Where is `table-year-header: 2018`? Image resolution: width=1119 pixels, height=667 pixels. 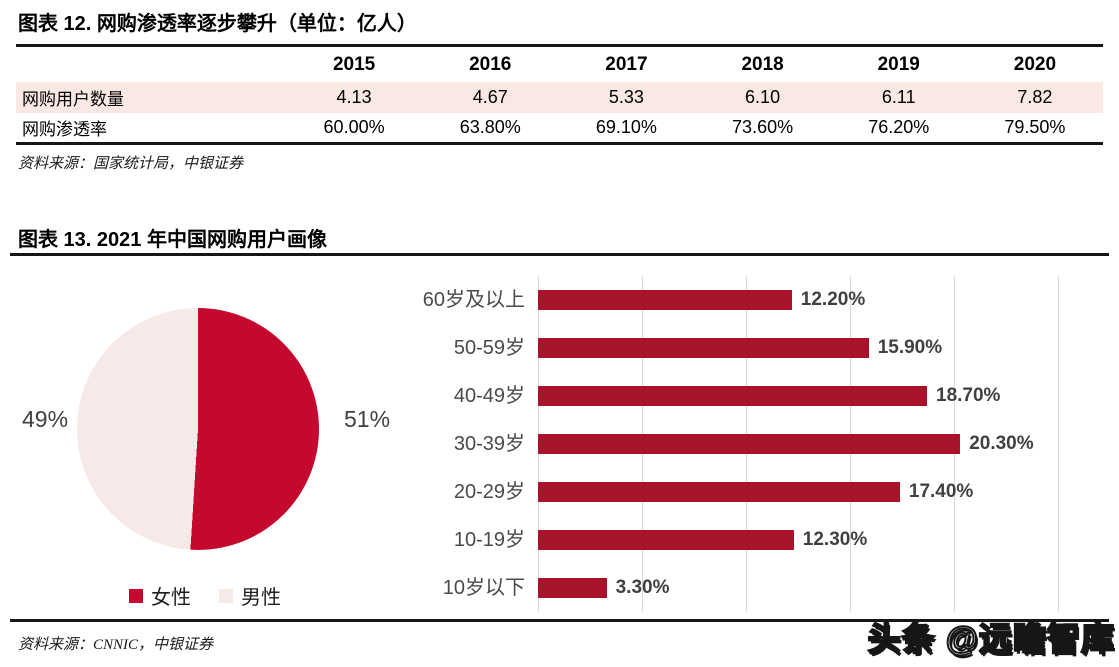 table-year-header: 2018 is located at coordinates (762, 64).